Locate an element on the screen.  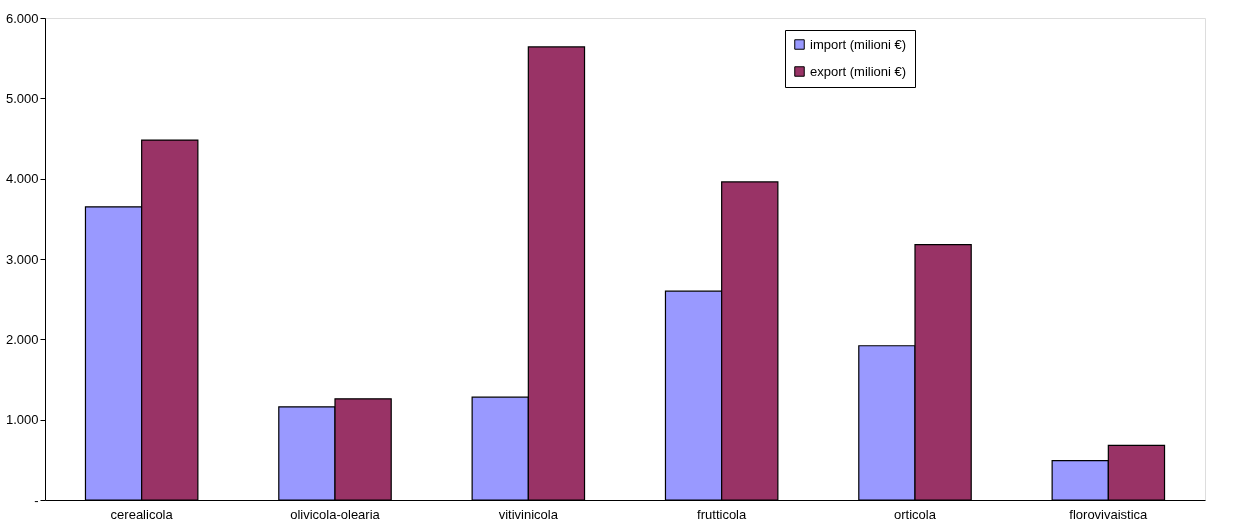
legend-label: import (milioni €) is located at coordinates (858, 44).